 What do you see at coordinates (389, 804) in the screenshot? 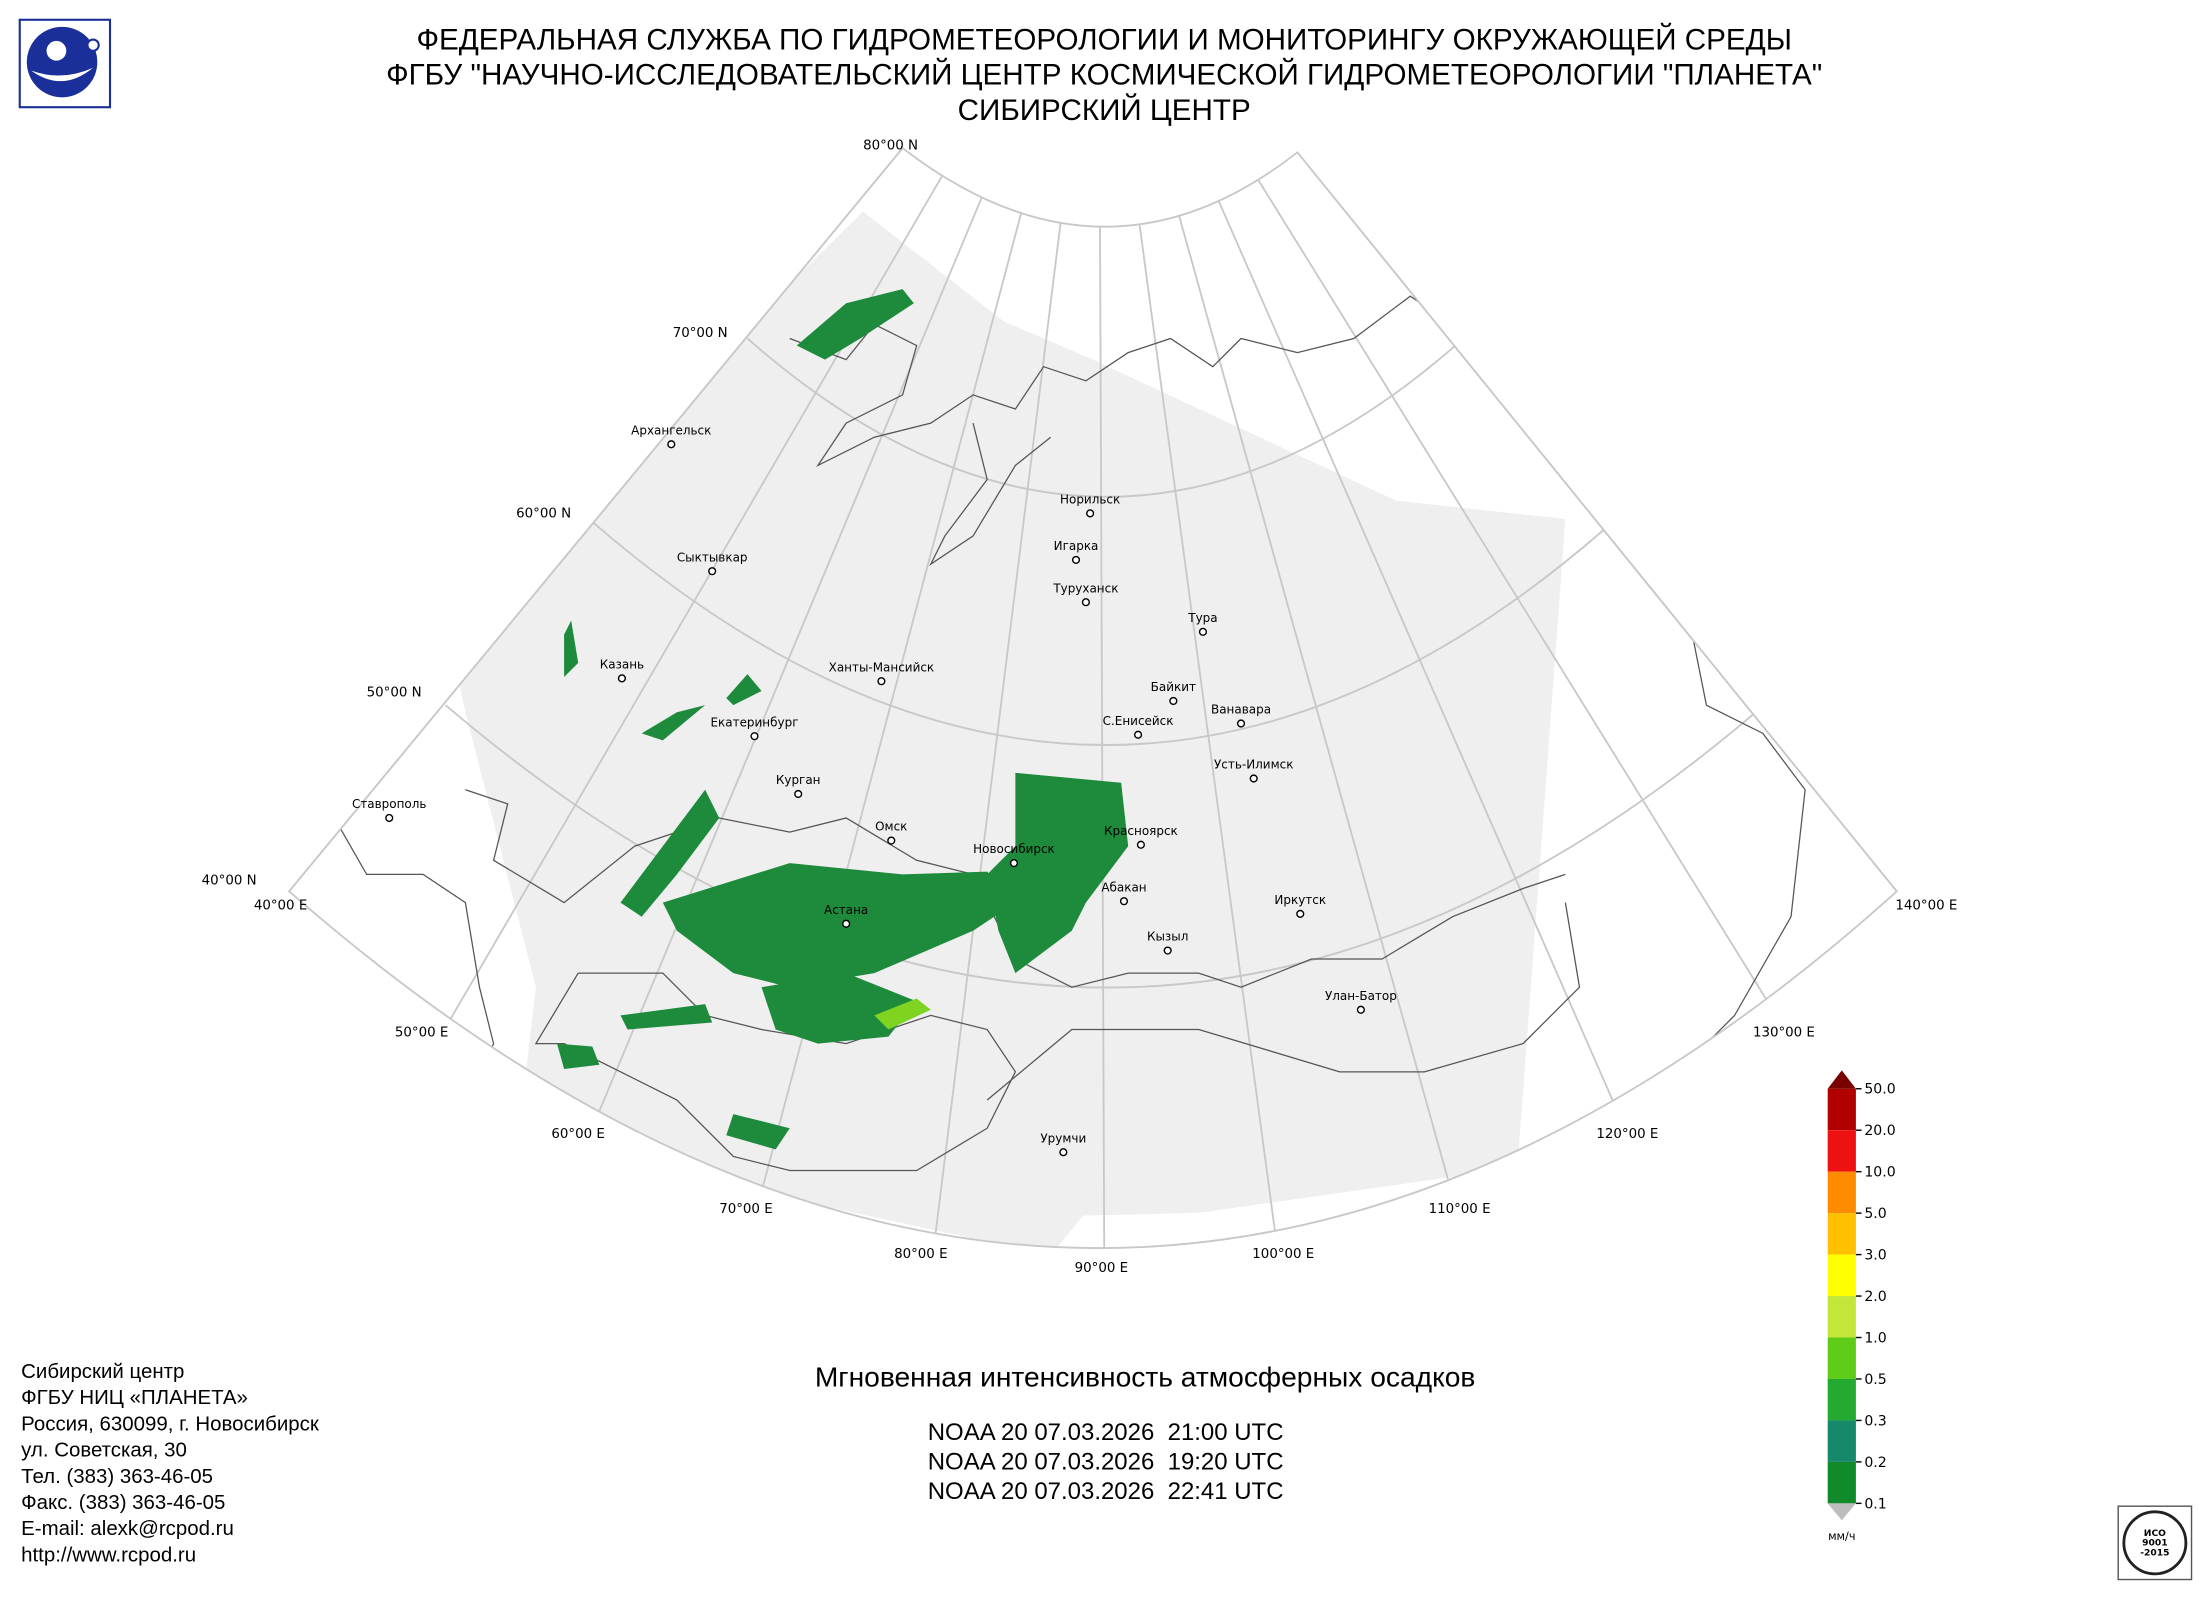
I see `city-label: Ставрополь` at bounding box center [389, 804].